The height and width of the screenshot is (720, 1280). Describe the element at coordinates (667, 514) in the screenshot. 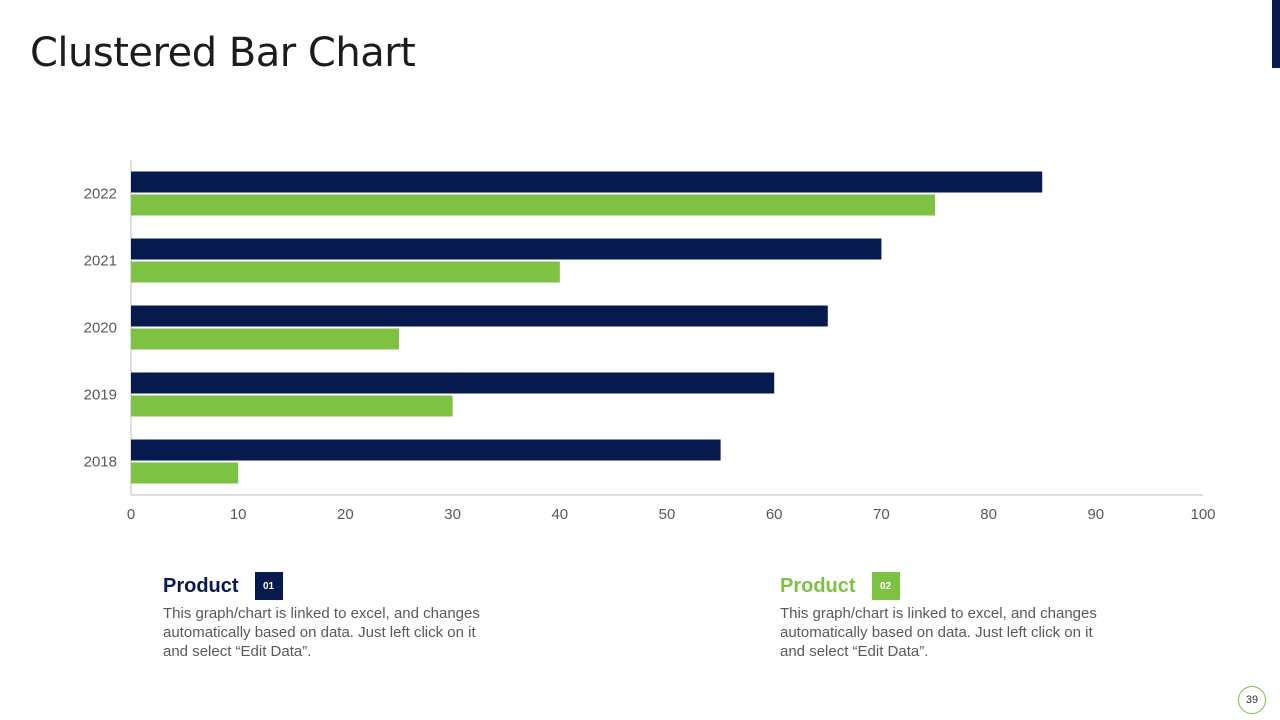

I see `x-tick-label-50: 50` at that location.